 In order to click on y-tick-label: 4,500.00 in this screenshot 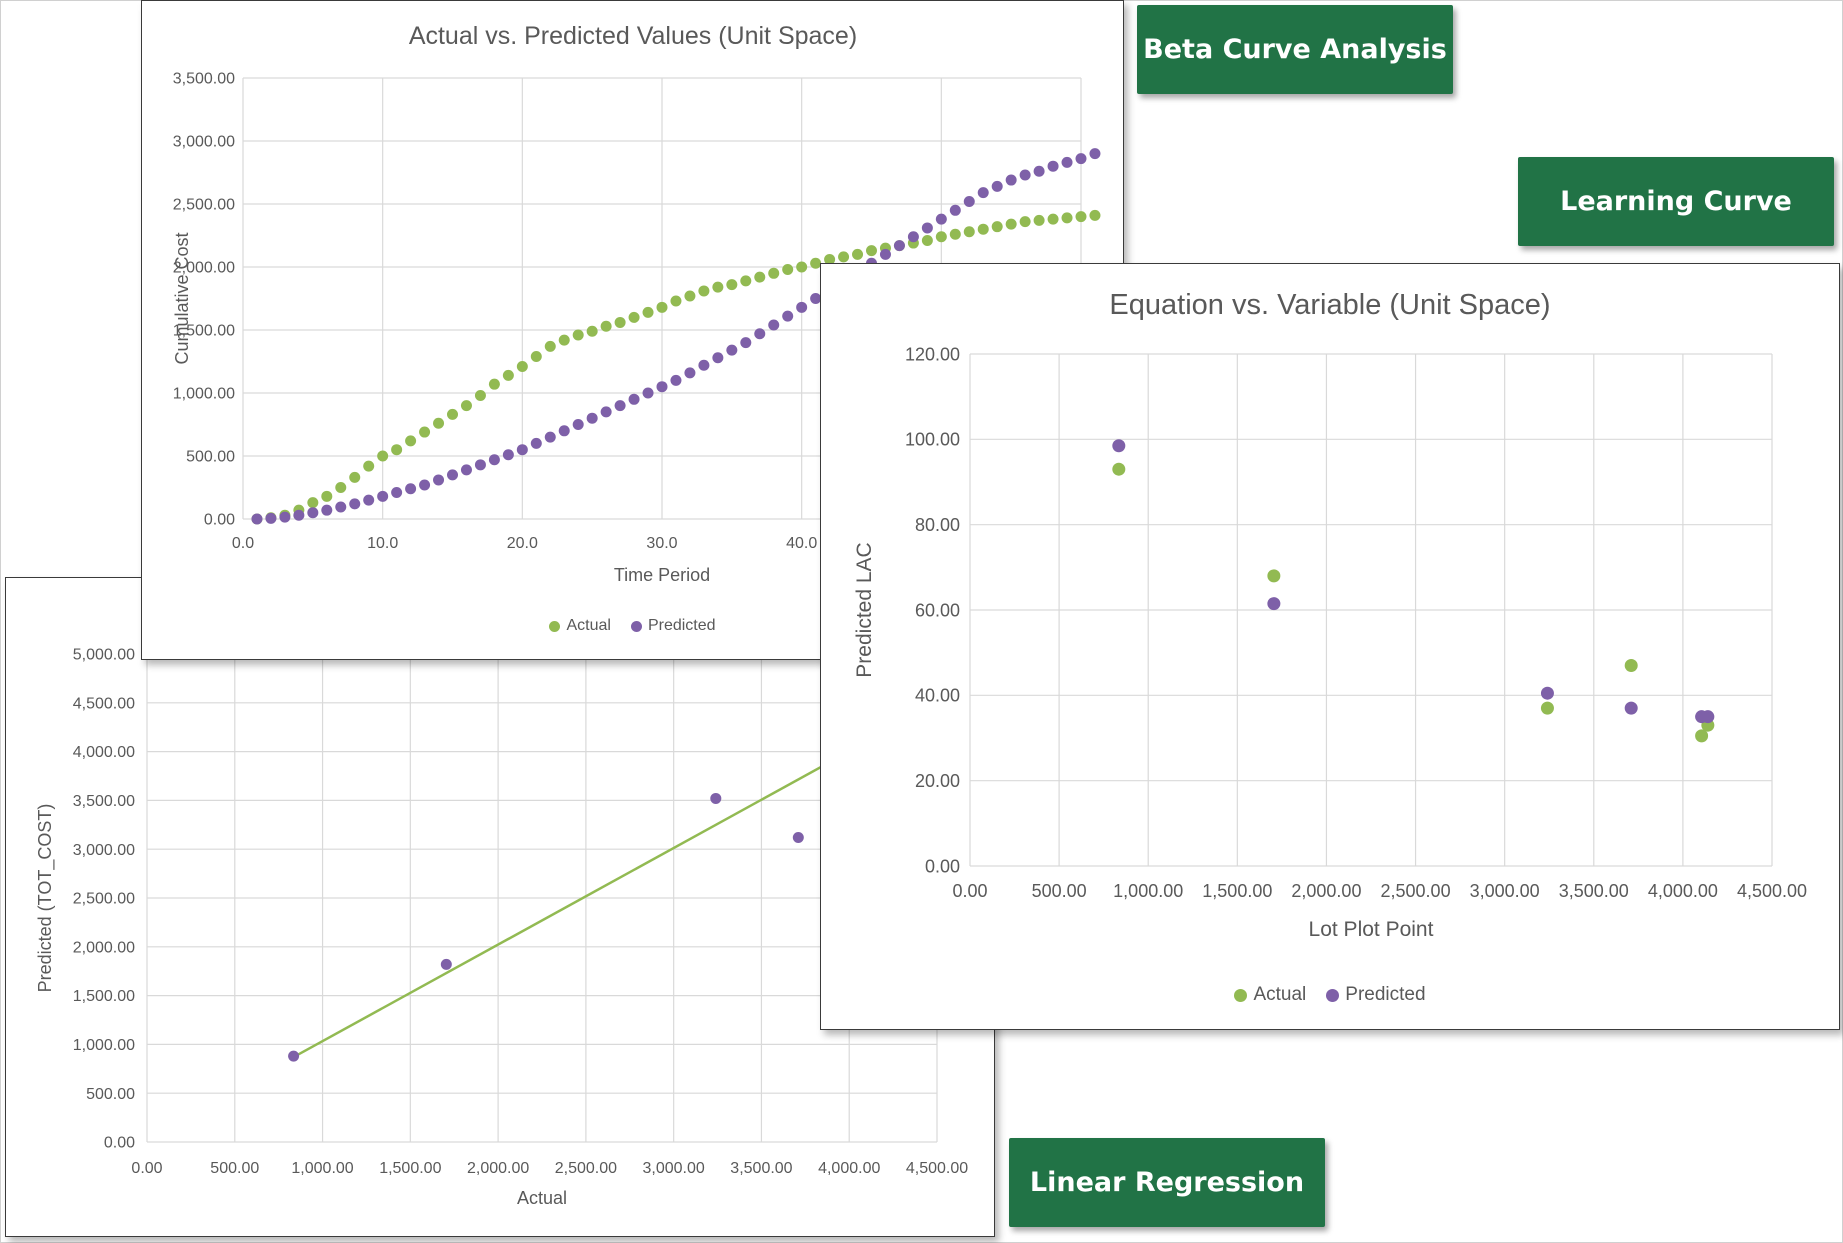, I will do `click(104, 703)`.